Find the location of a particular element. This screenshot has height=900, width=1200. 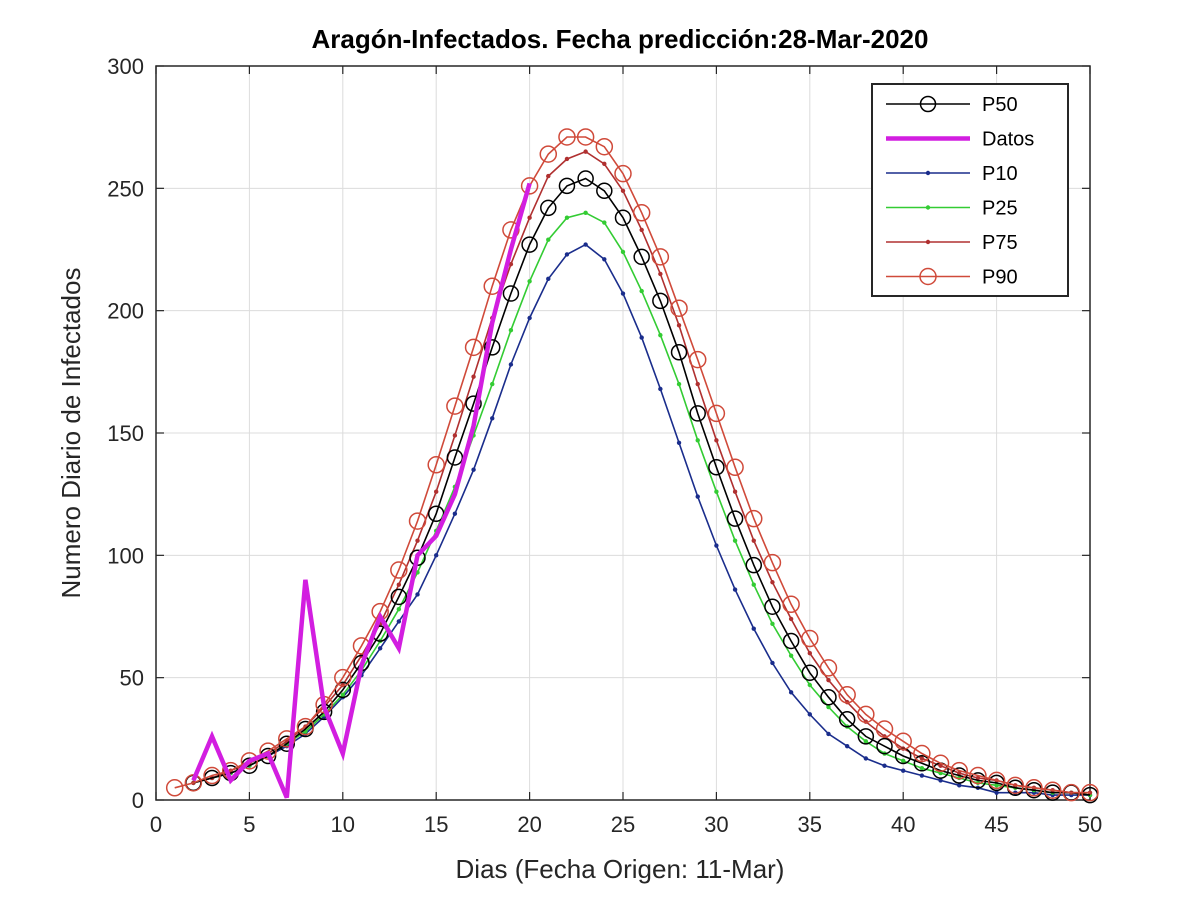

legend-marker-p90 is located at coordinates (928, 276).